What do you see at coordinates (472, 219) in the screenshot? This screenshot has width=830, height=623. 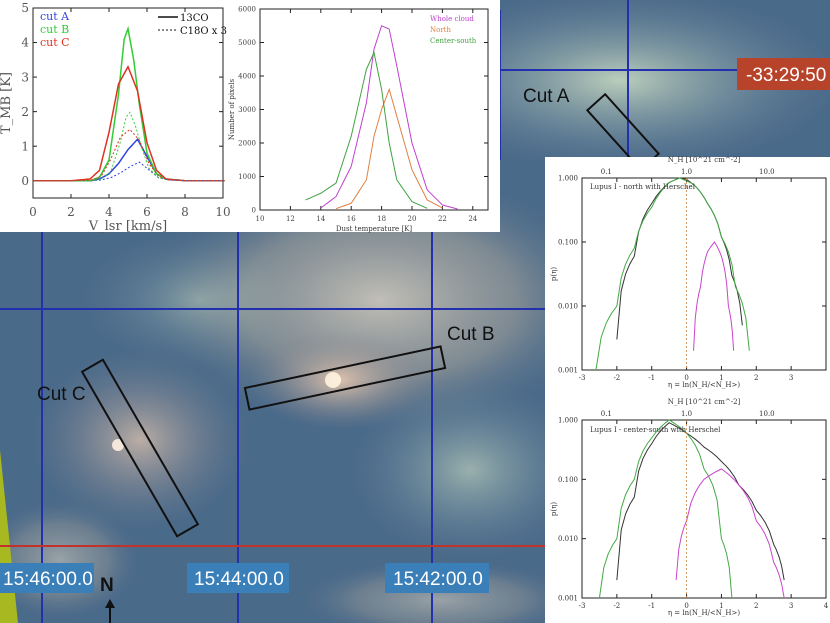 I see `x-tick-label: 24` at bounding box center [472, 219].